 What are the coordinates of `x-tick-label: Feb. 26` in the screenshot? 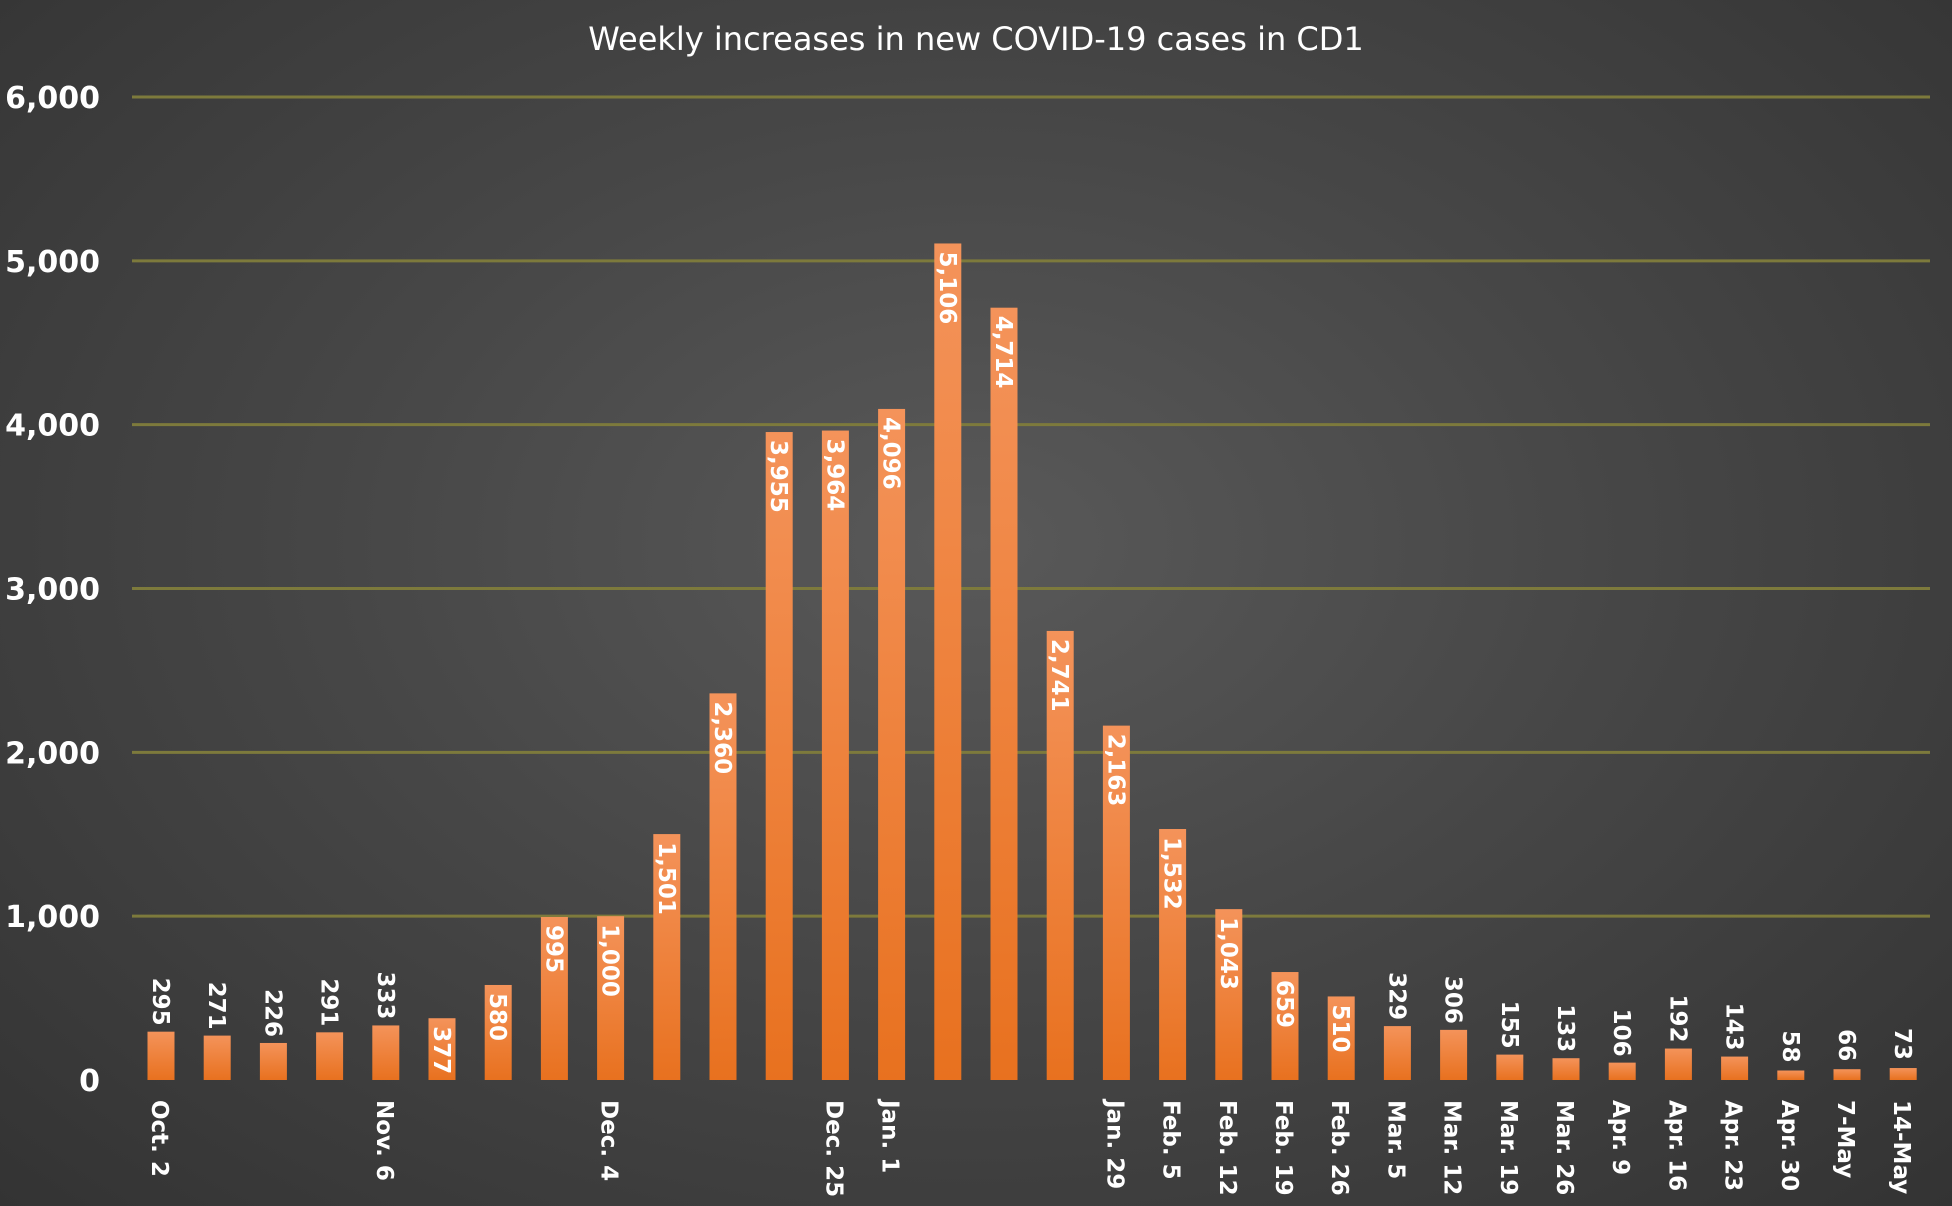 It's located at (1339, 1148).